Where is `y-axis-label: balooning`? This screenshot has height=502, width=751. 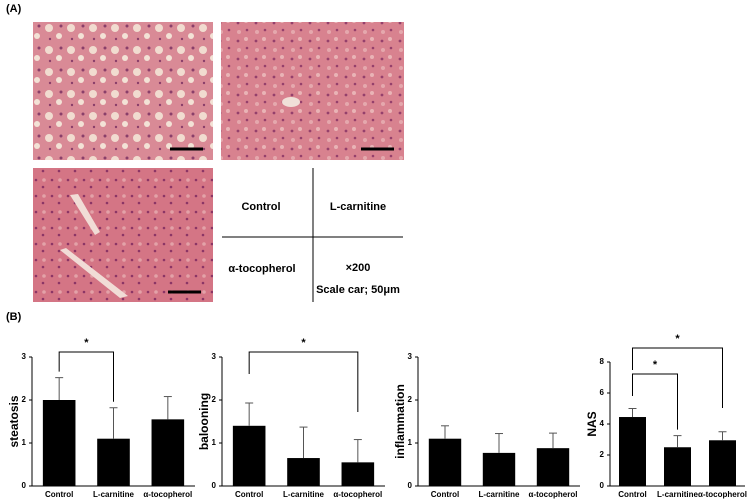
y-axis-label: balooning is located at coordinates (204, 421).